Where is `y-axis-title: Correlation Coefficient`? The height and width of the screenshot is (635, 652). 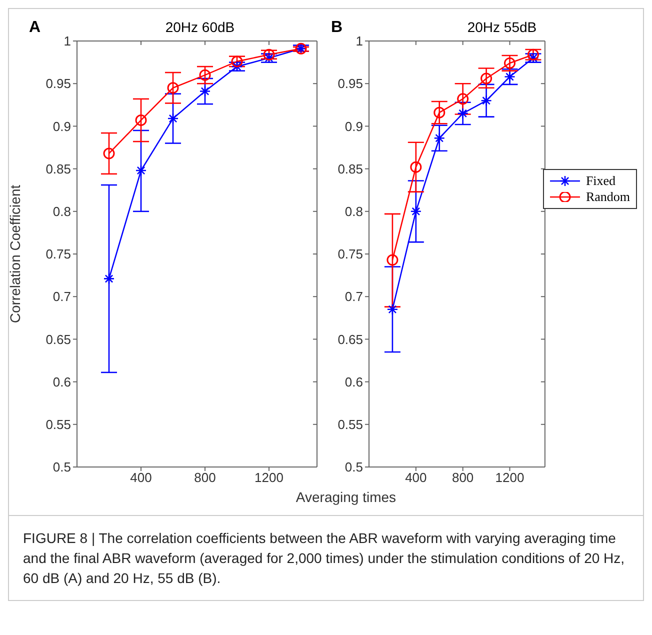 y-axis-title: Correlation Coefficient is located at coordinates (14, 254).